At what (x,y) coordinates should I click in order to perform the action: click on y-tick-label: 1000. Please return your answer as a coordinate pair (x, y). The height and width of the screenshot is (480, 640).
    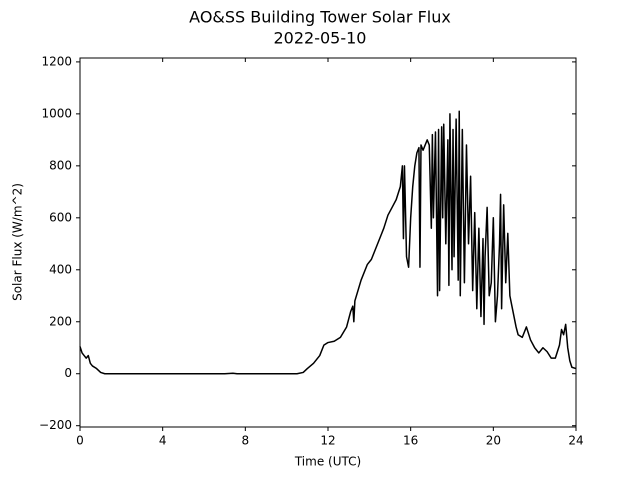
    Looking at the image, I should click on (56, 113).